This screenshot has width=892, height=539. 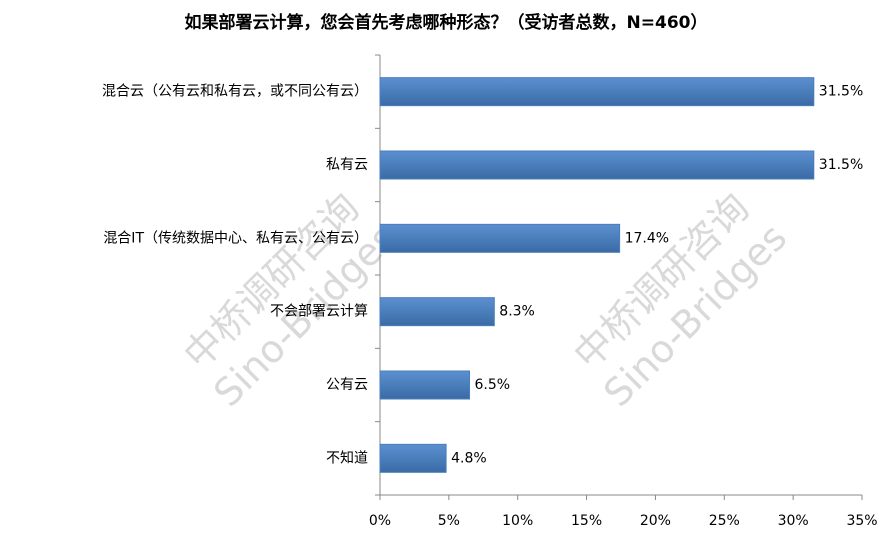 What do you see at coordinates (724, 521) in the screenshot?
I see `x-tick-label: 25%` at bounding box center [724, 521].